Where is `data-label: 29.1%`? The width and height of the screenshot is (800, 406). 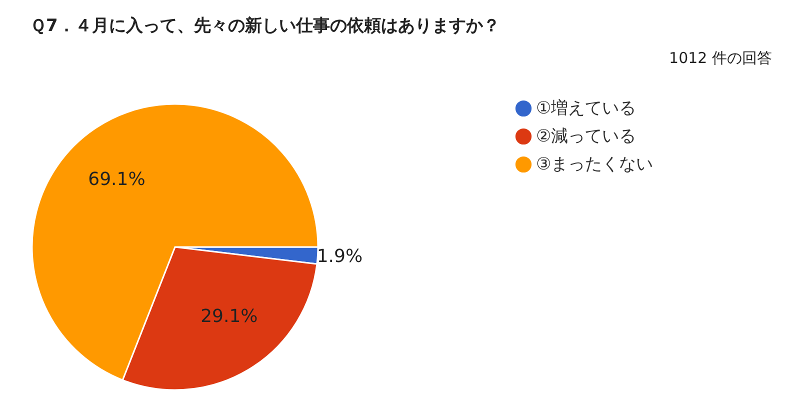 data-label: 29.1% is located at coordinates (229, 317).